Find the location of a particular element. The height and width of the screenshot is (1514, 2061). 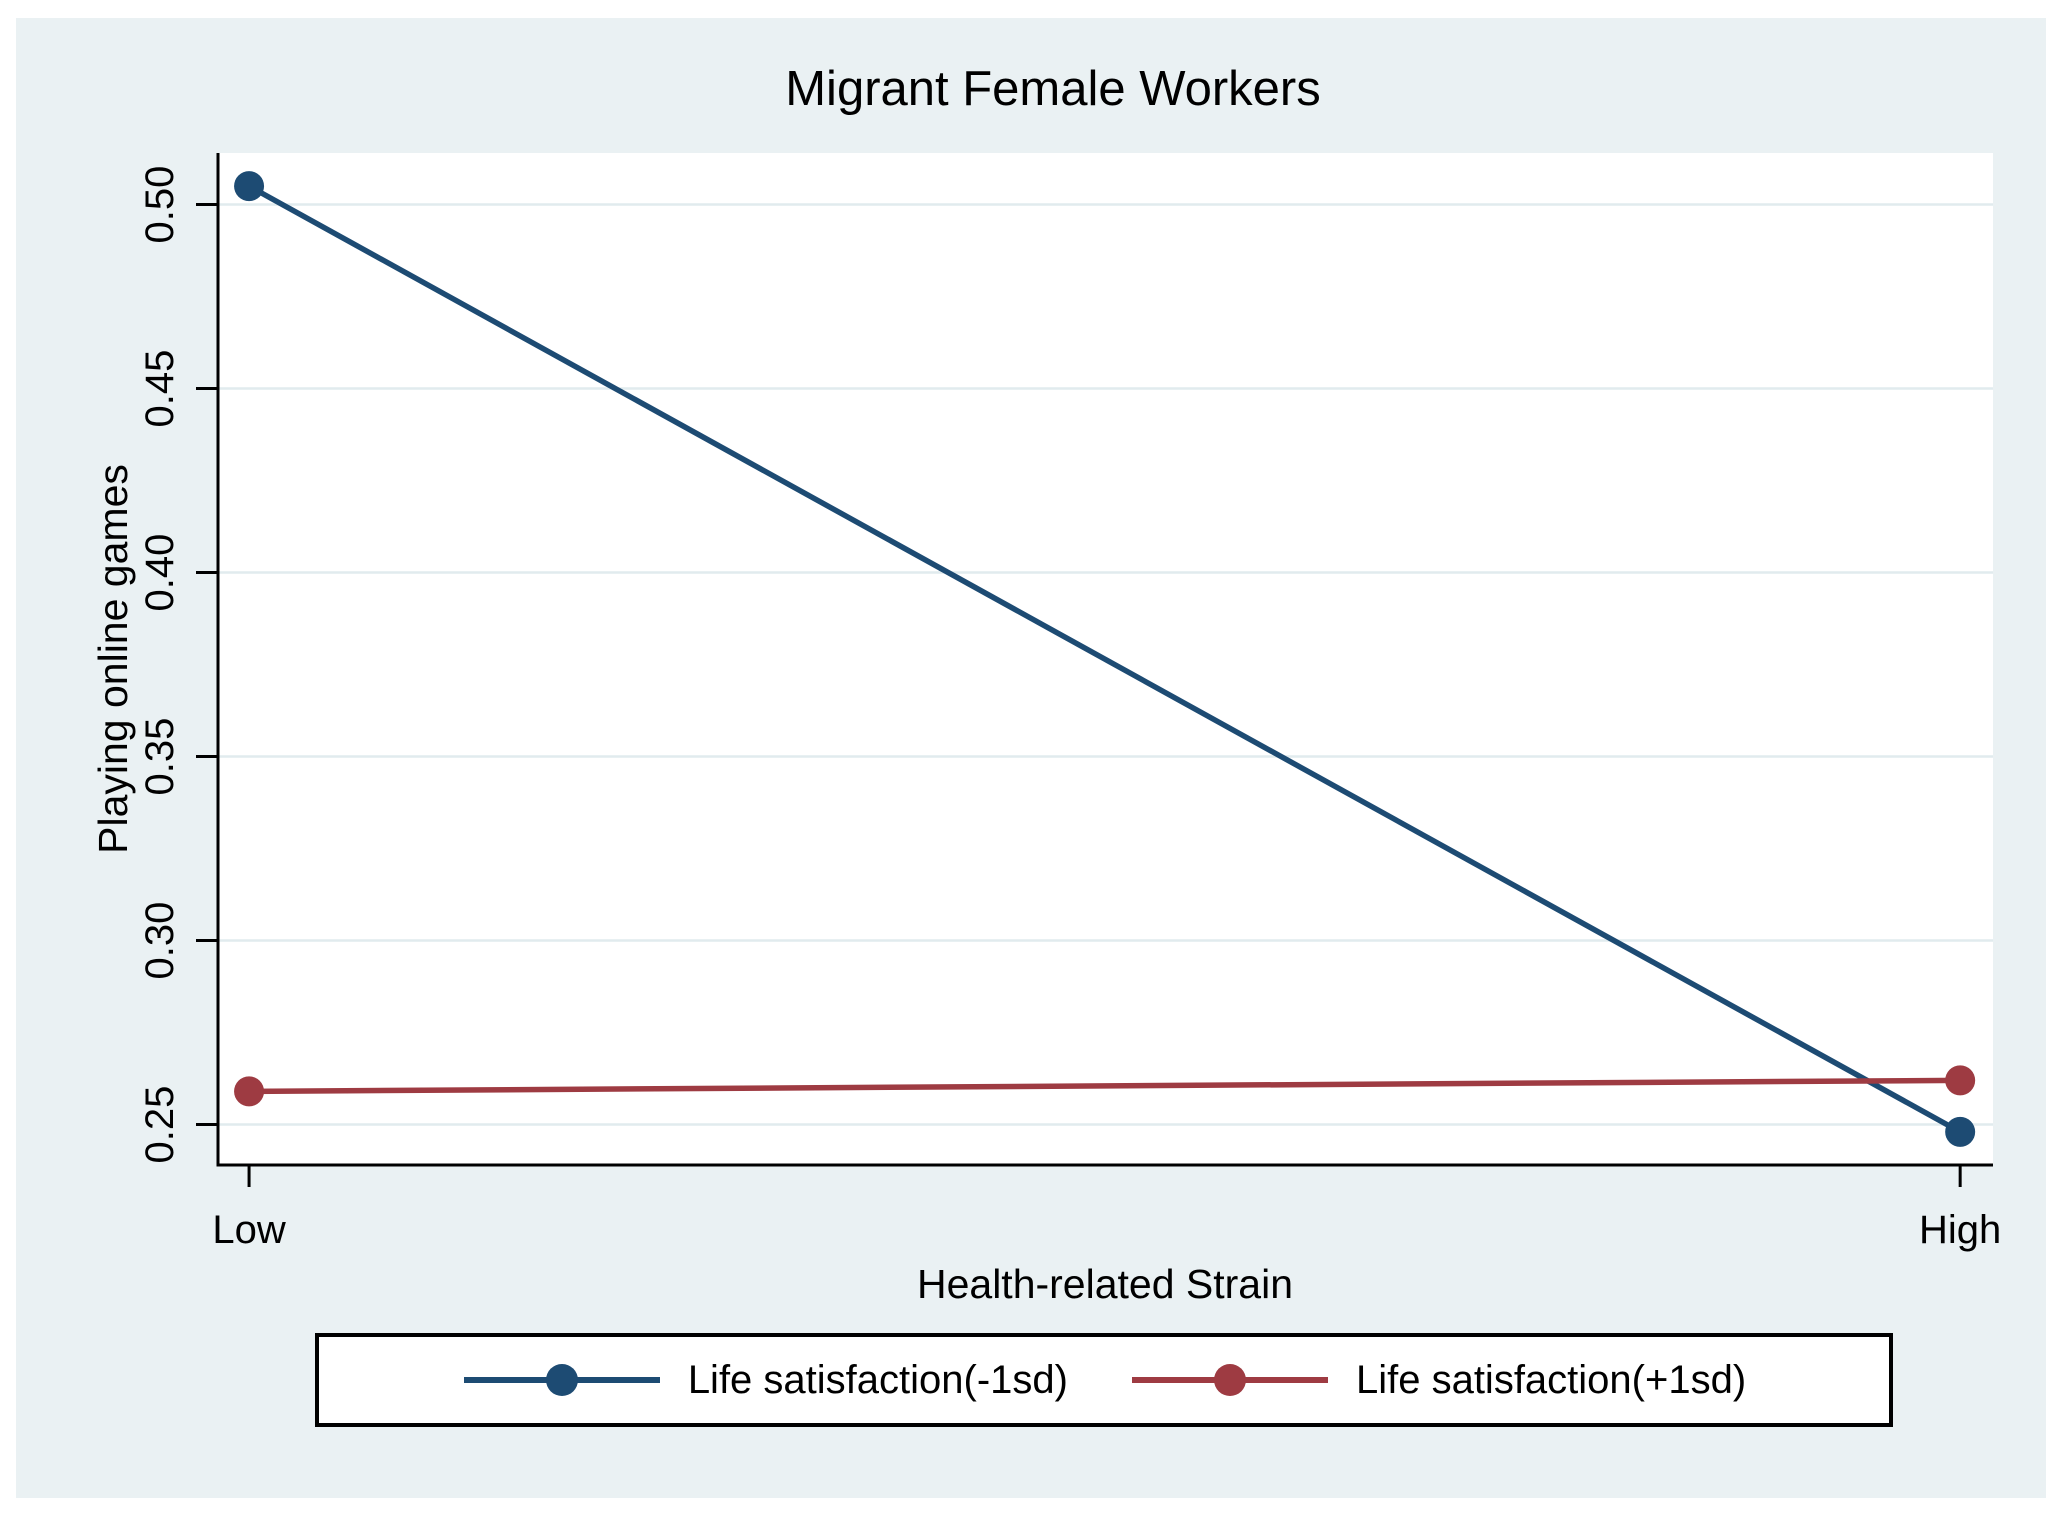

x-axis-title: Health-related Strain is located at coordinates (1105, 1284).